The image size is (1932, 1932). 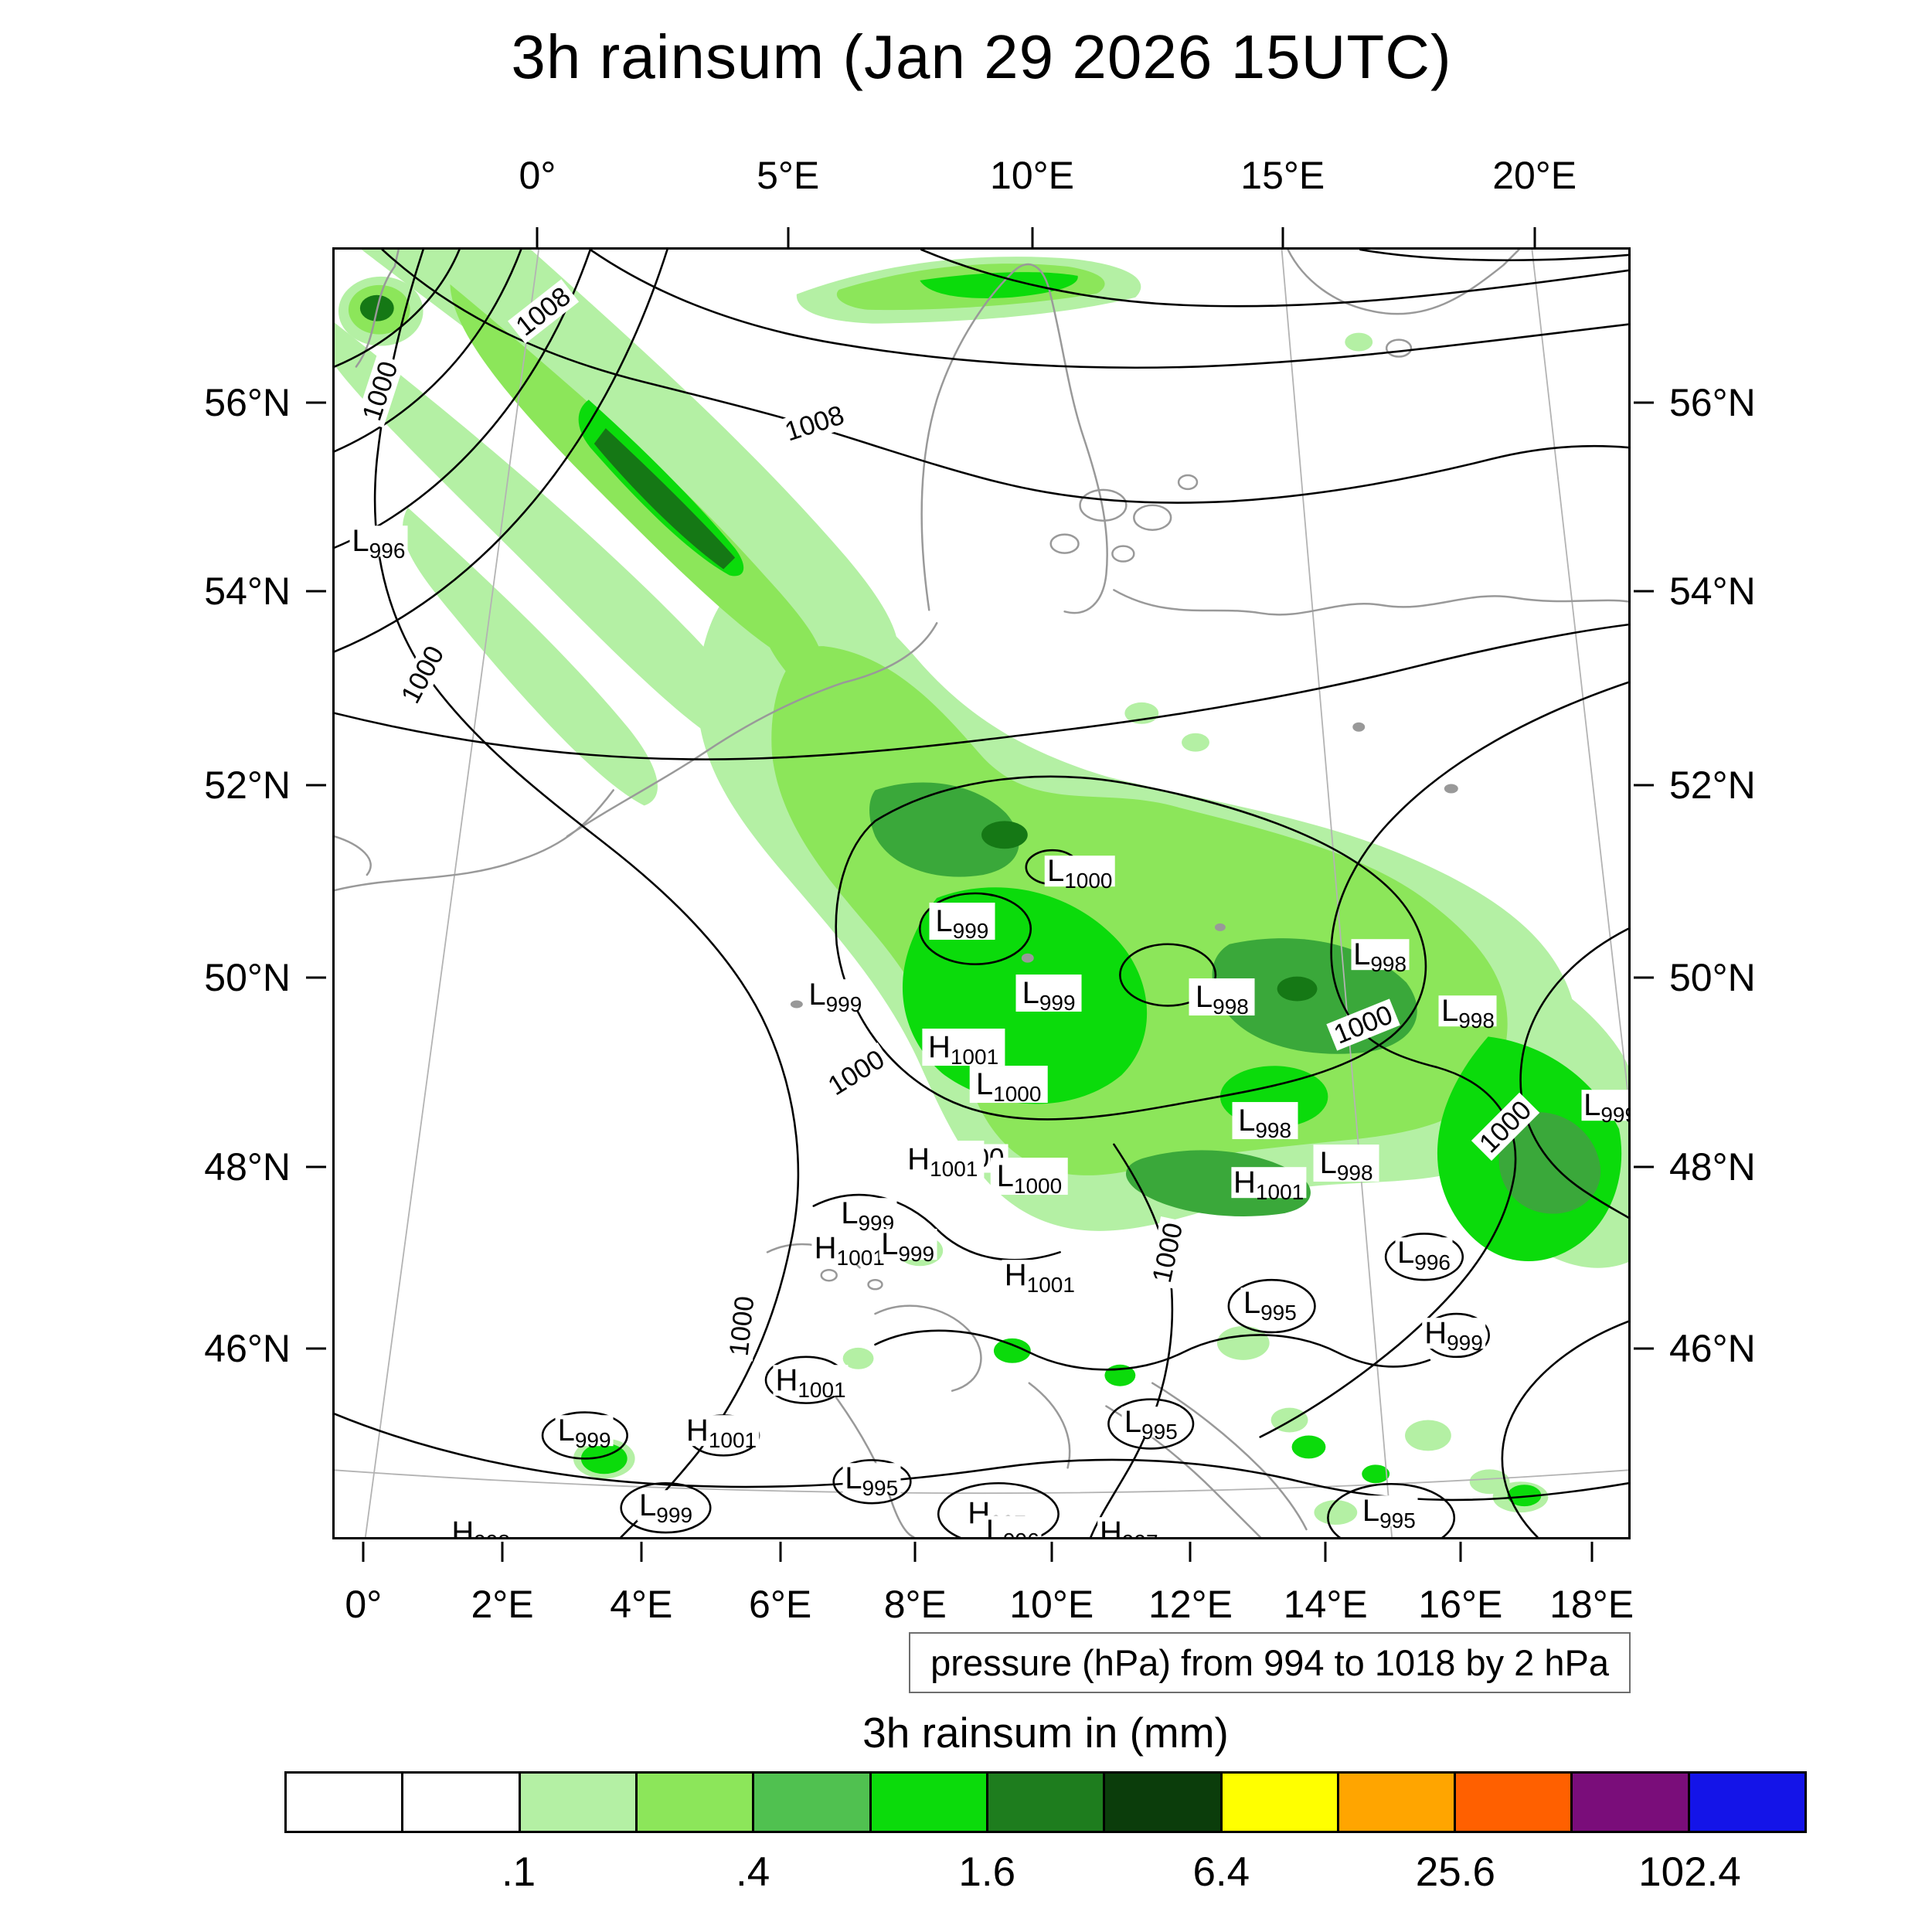 What do you see at coordinates (1129, 1527) in the screenshot?
I see `pressure-marker-h997: H997` at bounding box center [1129, 1527].